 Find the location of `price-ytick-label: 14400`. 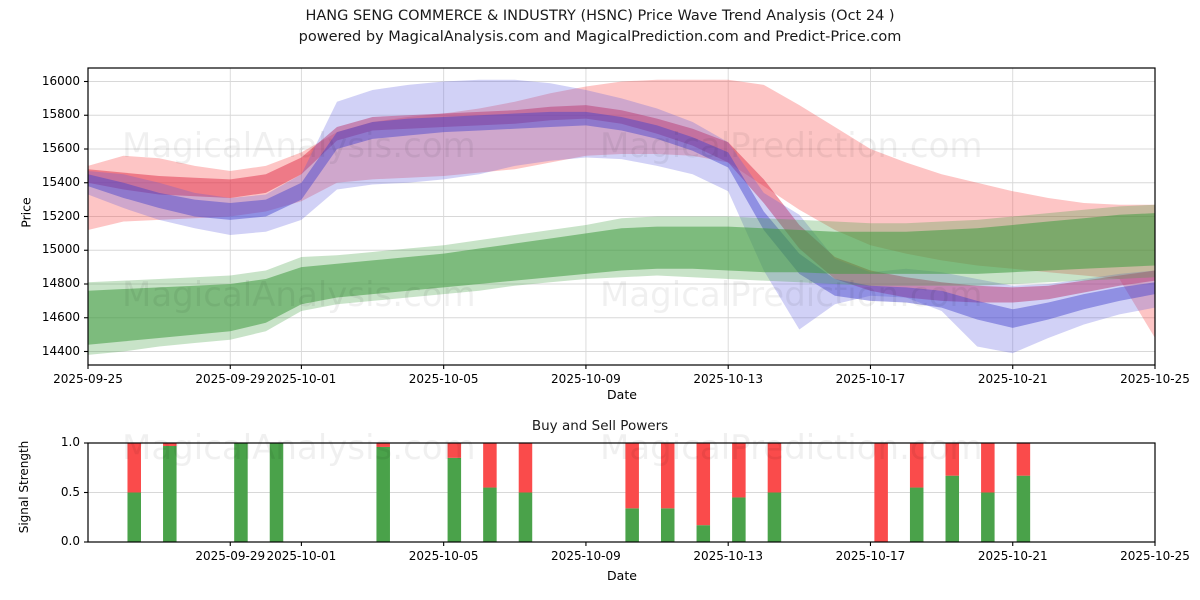

price-ytick-label: 14400 is located at coordinates (60, 350).